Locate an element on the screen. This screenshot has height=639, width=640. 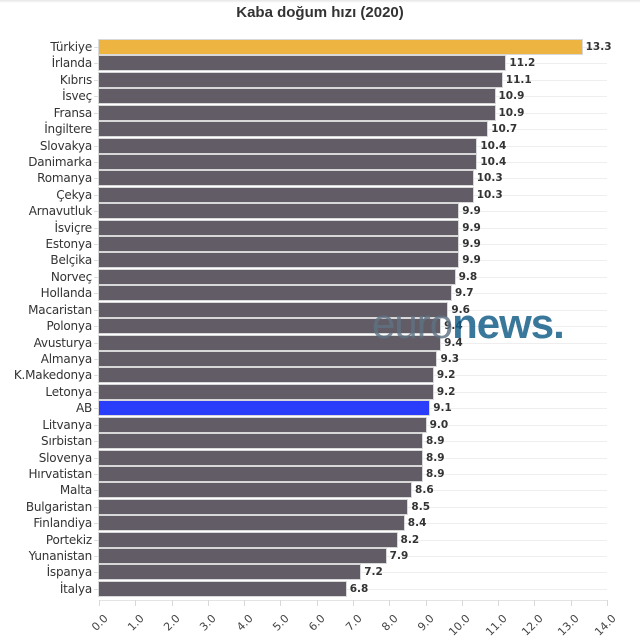
bar-row: İtalya 6.8 is located at coordinates (320, 589).